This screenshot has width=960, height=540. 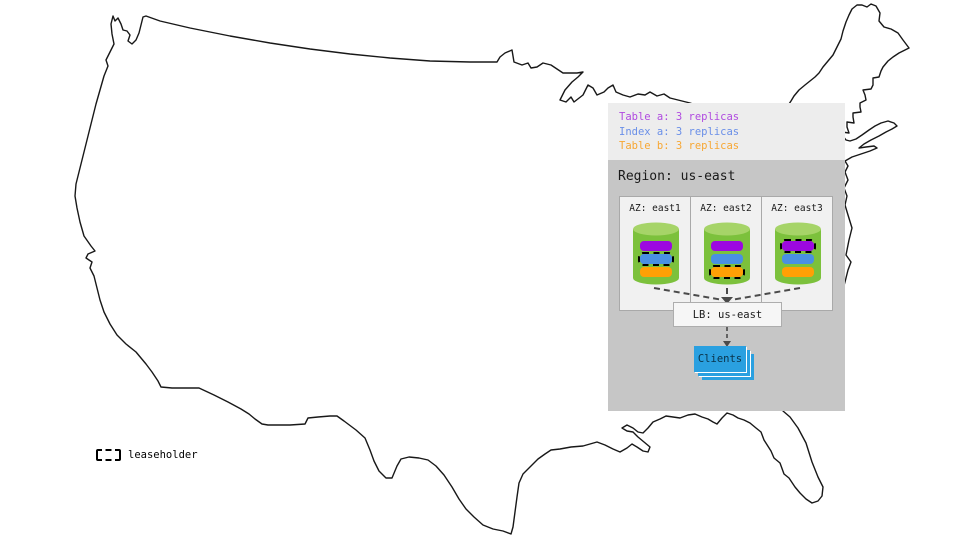 What do you see at coordinates (679, 131) in the screenshot?
I see `legend-index-a: Index a: 3 replicas` at bounding box center [679, 131].